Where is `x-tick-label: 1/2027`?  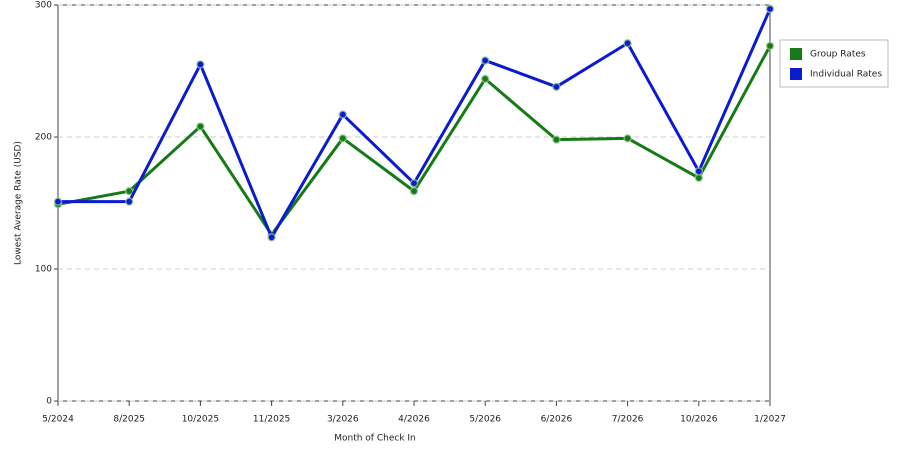
x-tick-label: 1/2027 is located at coordinates (770, 420).